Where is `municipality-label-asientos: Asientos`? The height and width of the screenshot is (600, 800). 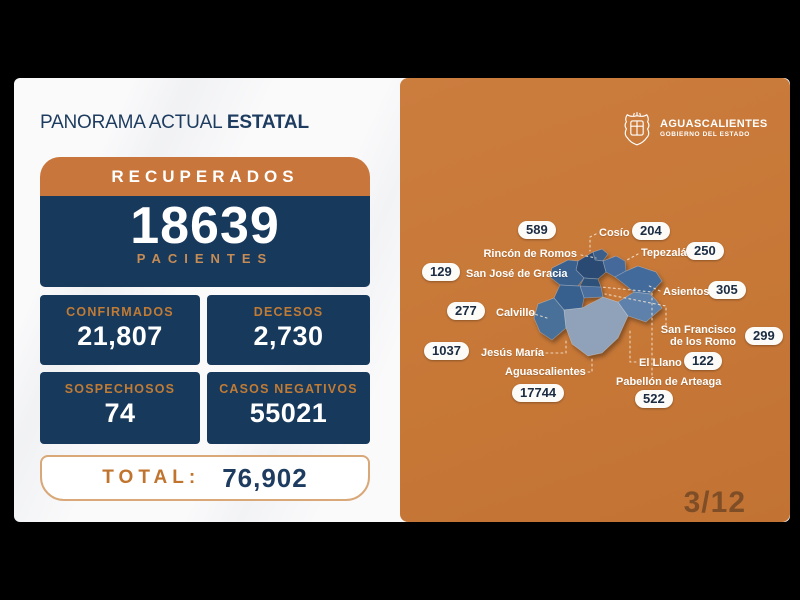 municipality-label-asientos: Asientos is located at coordinates (686, 292).